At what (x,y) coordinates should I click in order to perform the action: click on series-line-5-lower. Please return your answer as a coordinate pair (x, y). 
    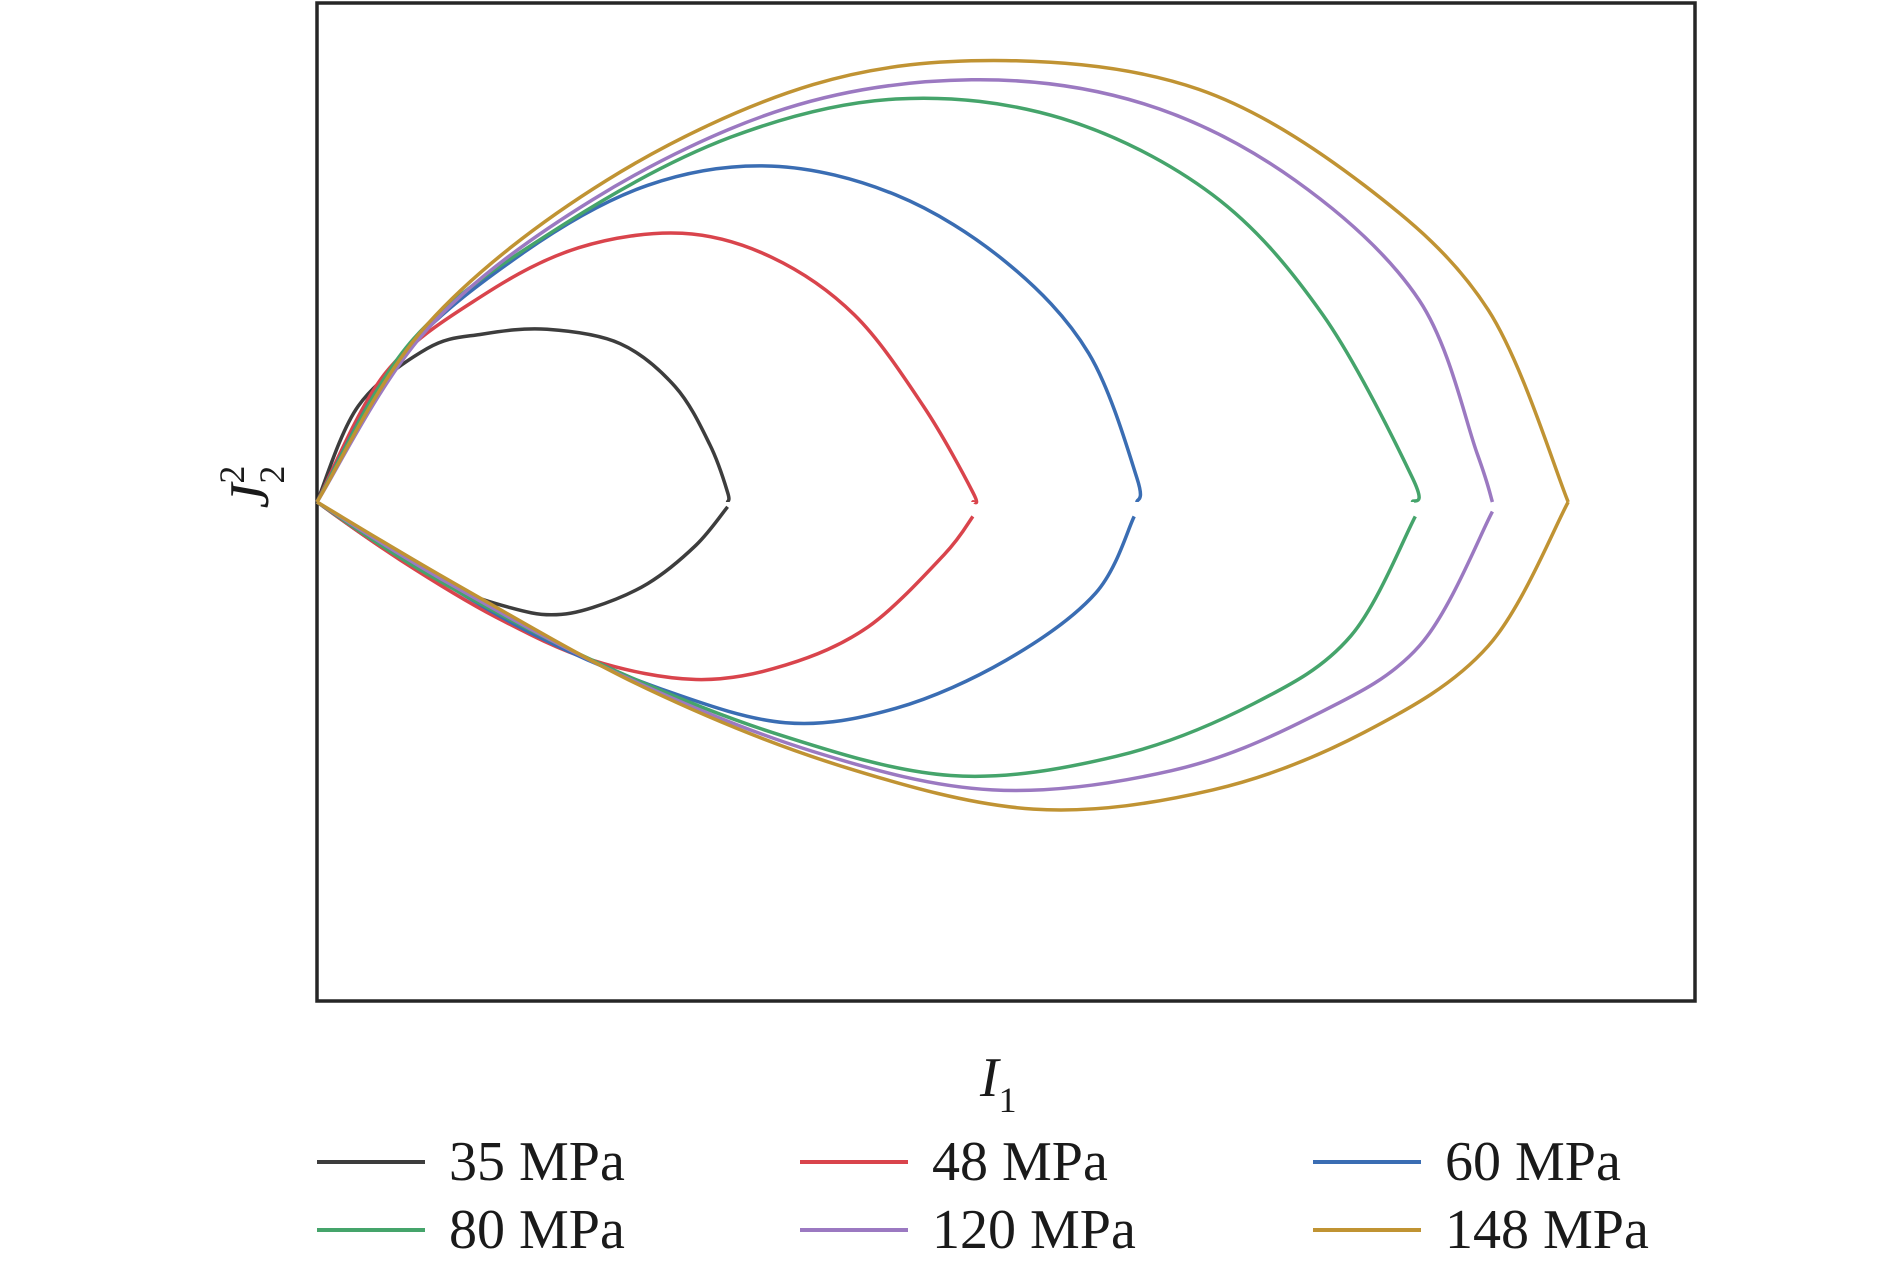
    Looking at the image, I should click on (905, 646).